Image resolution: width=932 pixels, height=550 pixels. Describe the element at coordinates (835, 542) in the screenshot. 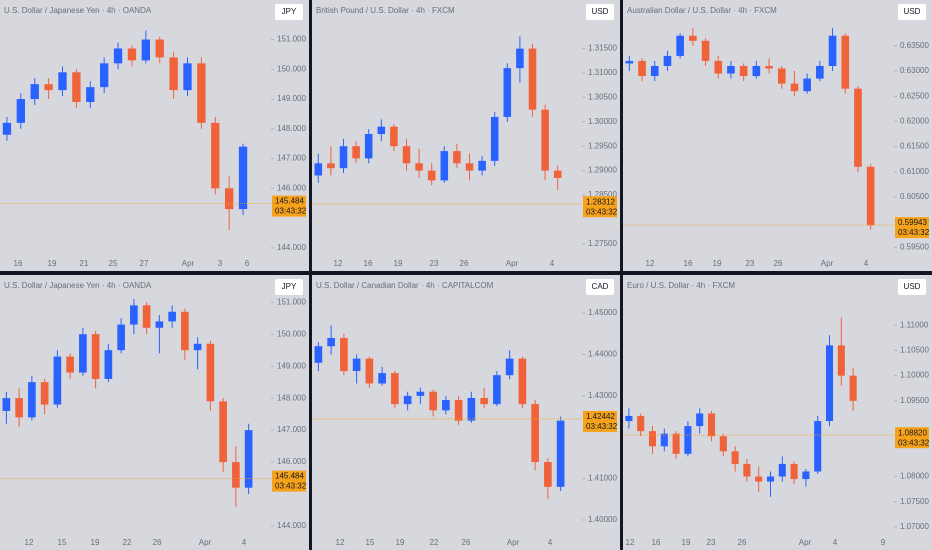

I see `x-tick-label: 4` at that location.